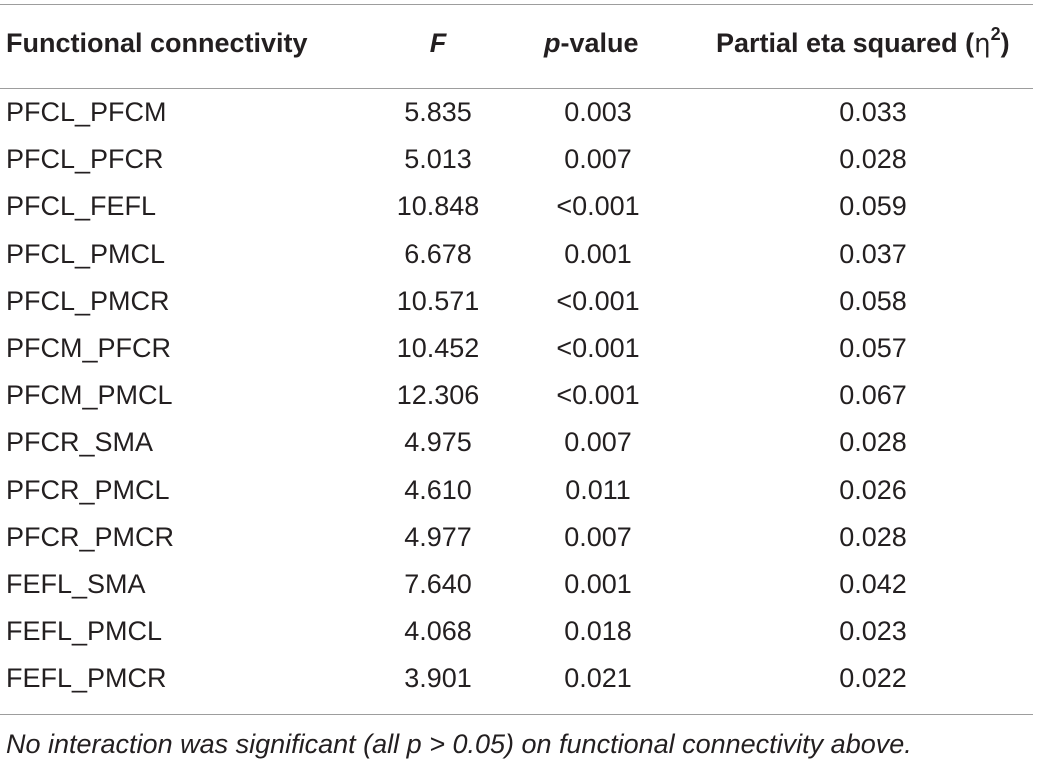 Image resolution: width=1039 pixels, height=764 pixels. Describe the element at coordinates (76, 583) in the screenshot. I see `cell-connectivity: FEFL_SMA` at that location.